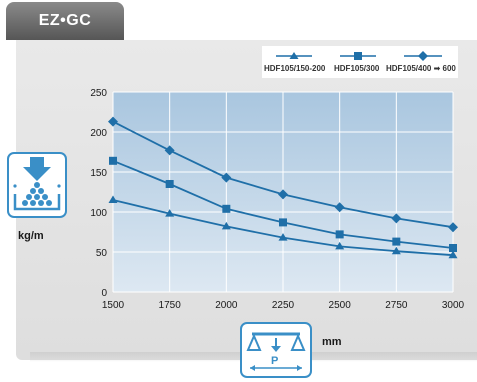  I want to click on svg-text: P, so click(274, 361).